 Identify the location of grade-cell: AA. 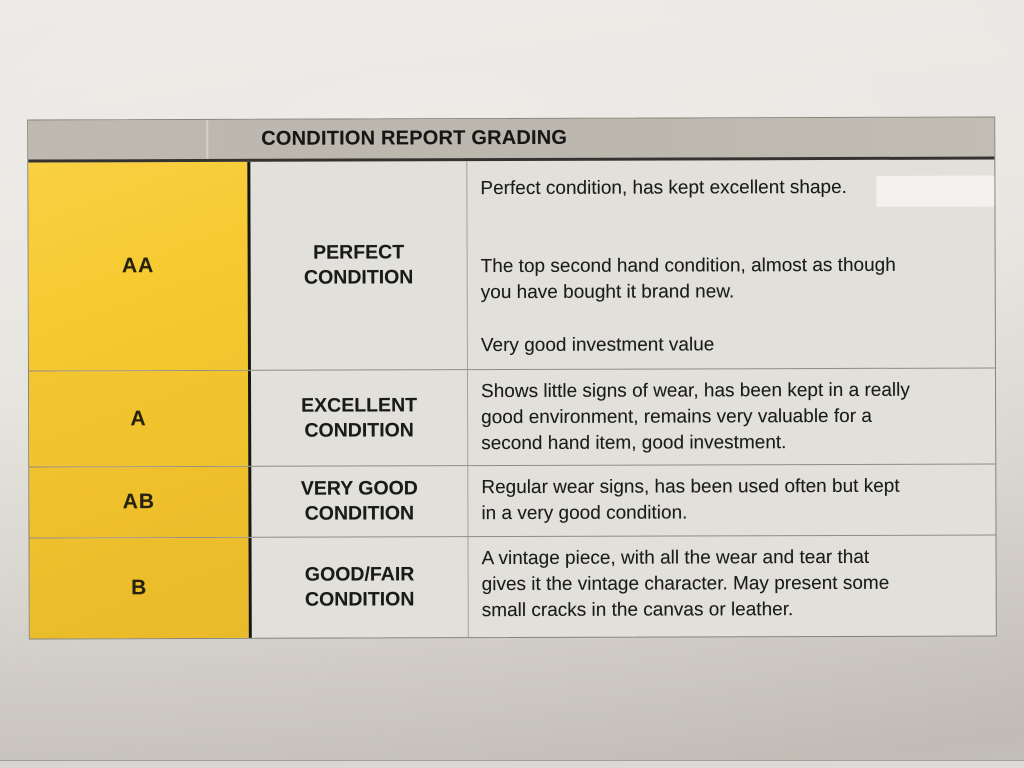
(139, 266).